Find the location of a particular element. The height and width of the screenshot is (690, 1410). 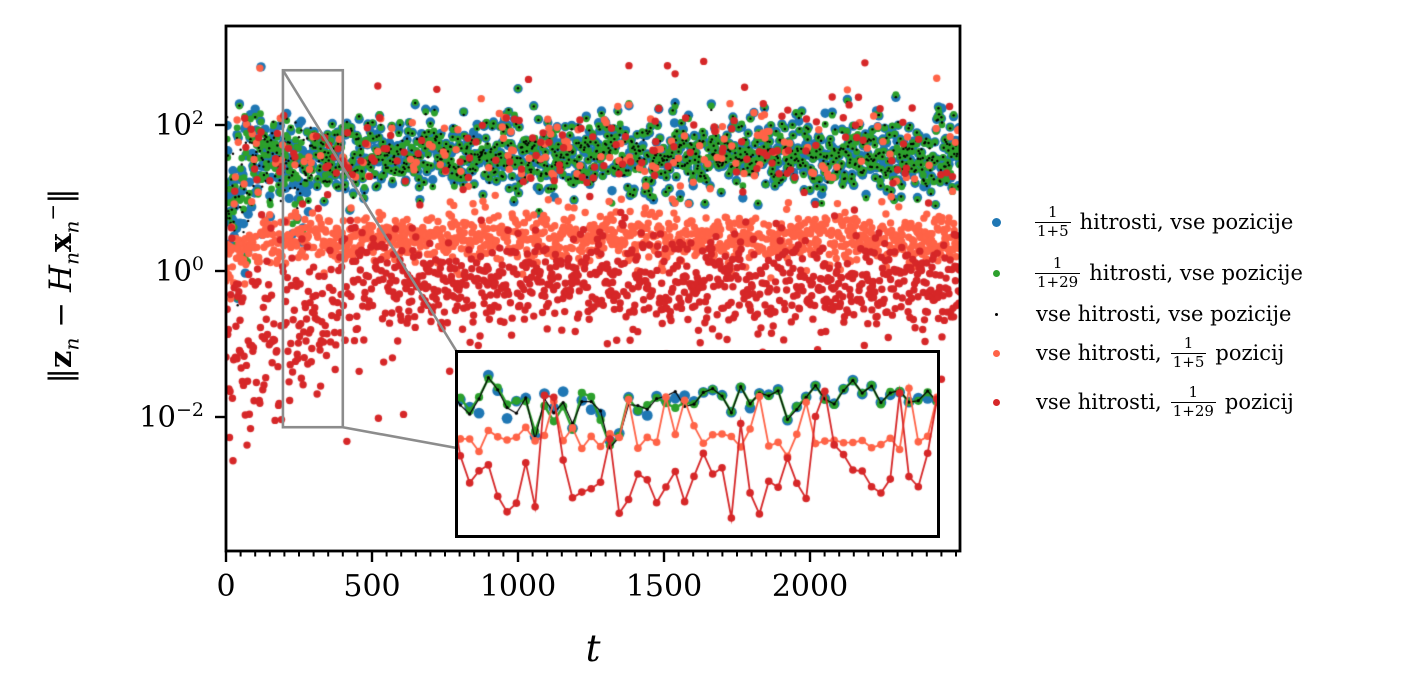

y-axis-label-segment: z is located at coordinates (61, 359).